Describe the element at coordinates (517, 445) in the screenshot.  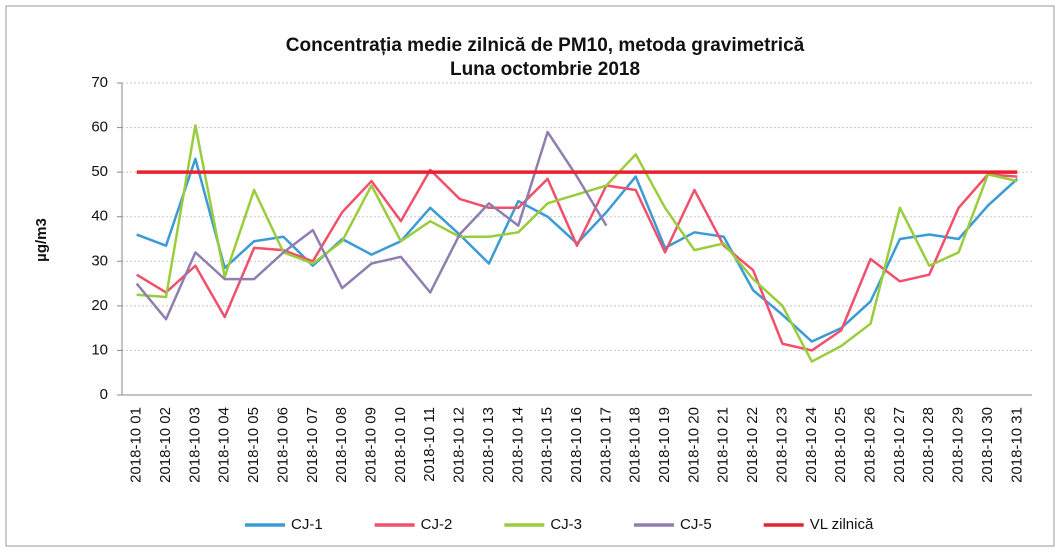
I see `x-tick-label: 2018-10 14` at that location.